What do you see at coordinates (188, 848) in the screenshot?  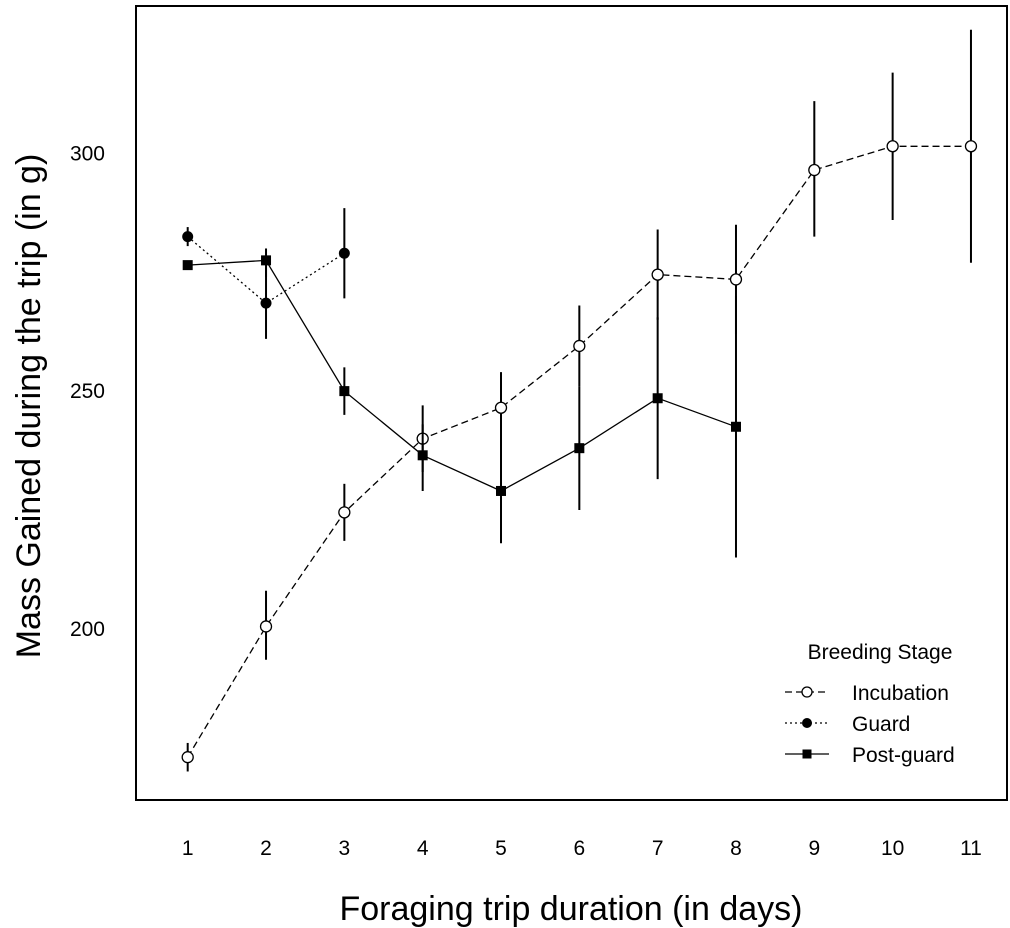 I see `x-tick-label: 1` at bounding box center [188, 848].